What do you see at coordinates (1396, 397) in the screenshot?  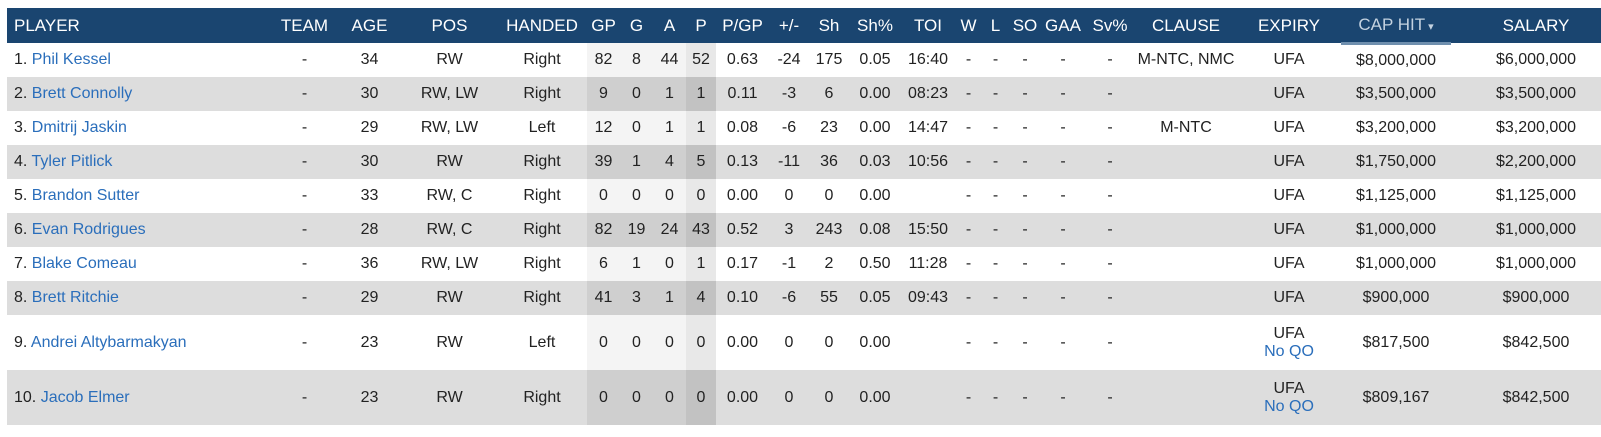 I see `cell-cap-hit: $809,167` at bounding box center [1396, 397].